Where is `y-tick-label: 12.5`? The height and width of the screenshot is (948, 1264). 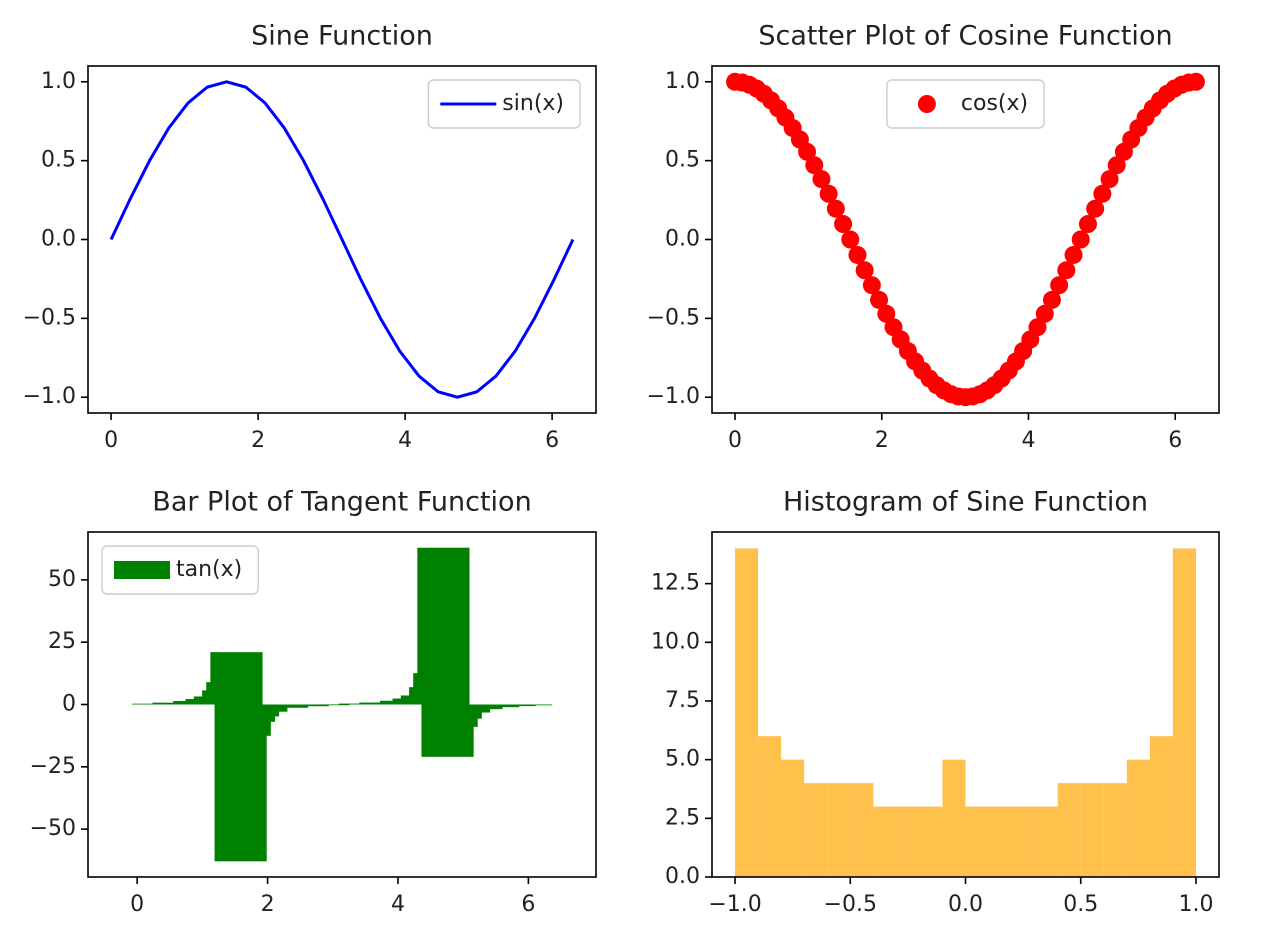
y-tick-label: 12.5 is located at coordinates (675, 583).